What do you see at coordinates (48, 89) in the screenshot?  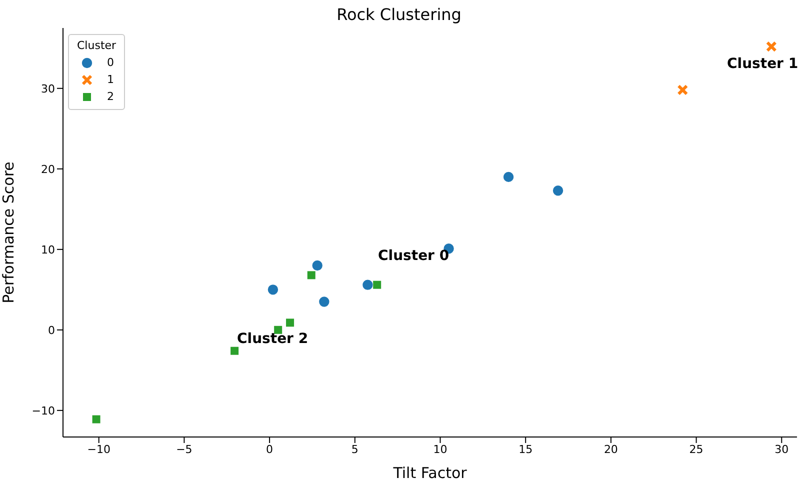 I see `y-tick-label: 30` at bounding box center [48, 89].